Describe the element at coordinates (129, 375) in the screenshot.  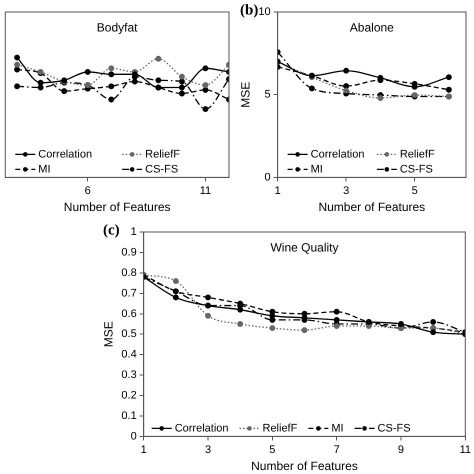
I see `y-tick-label: 0.3` at that location.